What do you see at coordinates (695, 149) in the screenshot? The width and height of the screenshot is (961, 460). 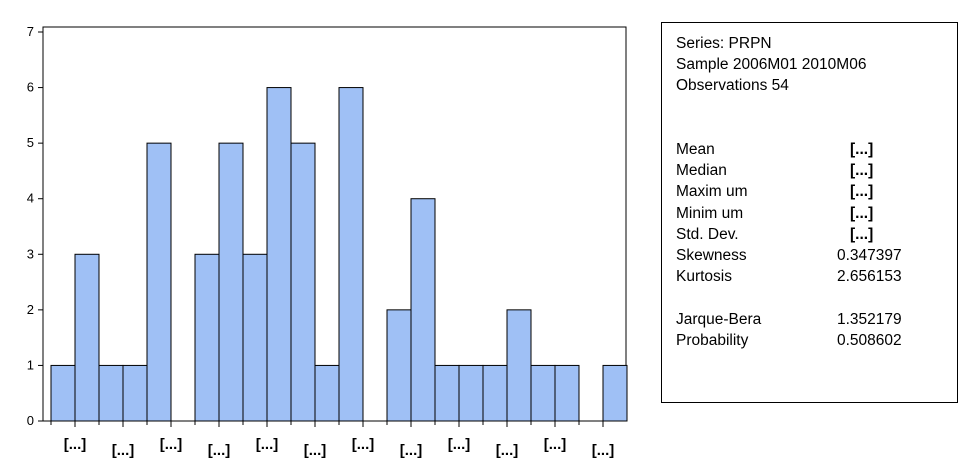 I see `stat-label: Mean` at bounding box center [695, 149].